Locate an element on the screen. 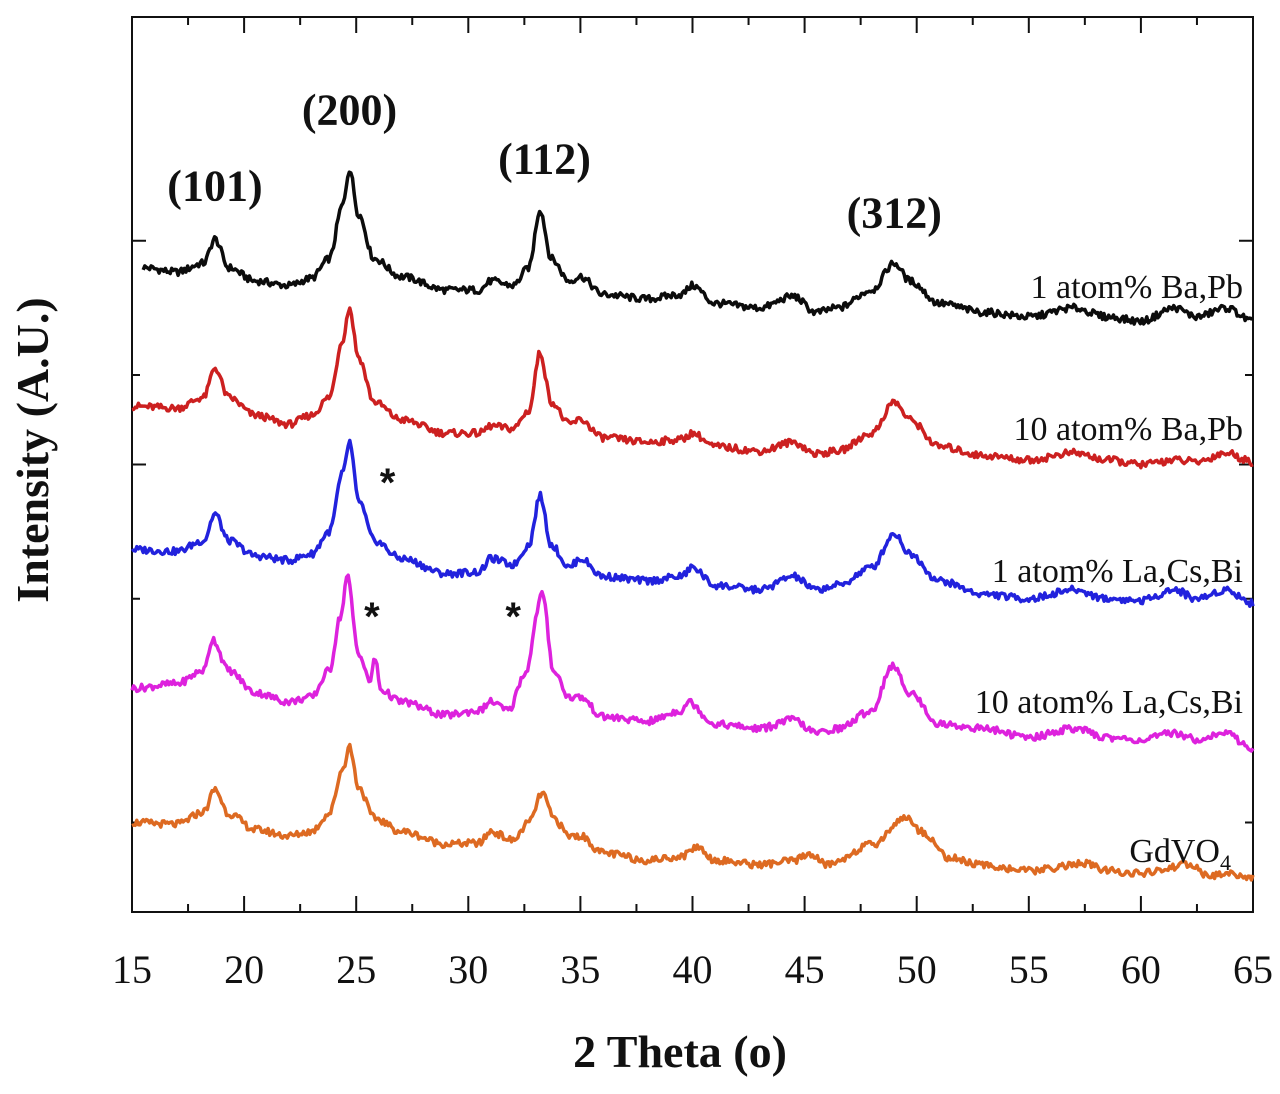  y-axis-title: Intensity (A.U.) is located at coordinates (32, 449).